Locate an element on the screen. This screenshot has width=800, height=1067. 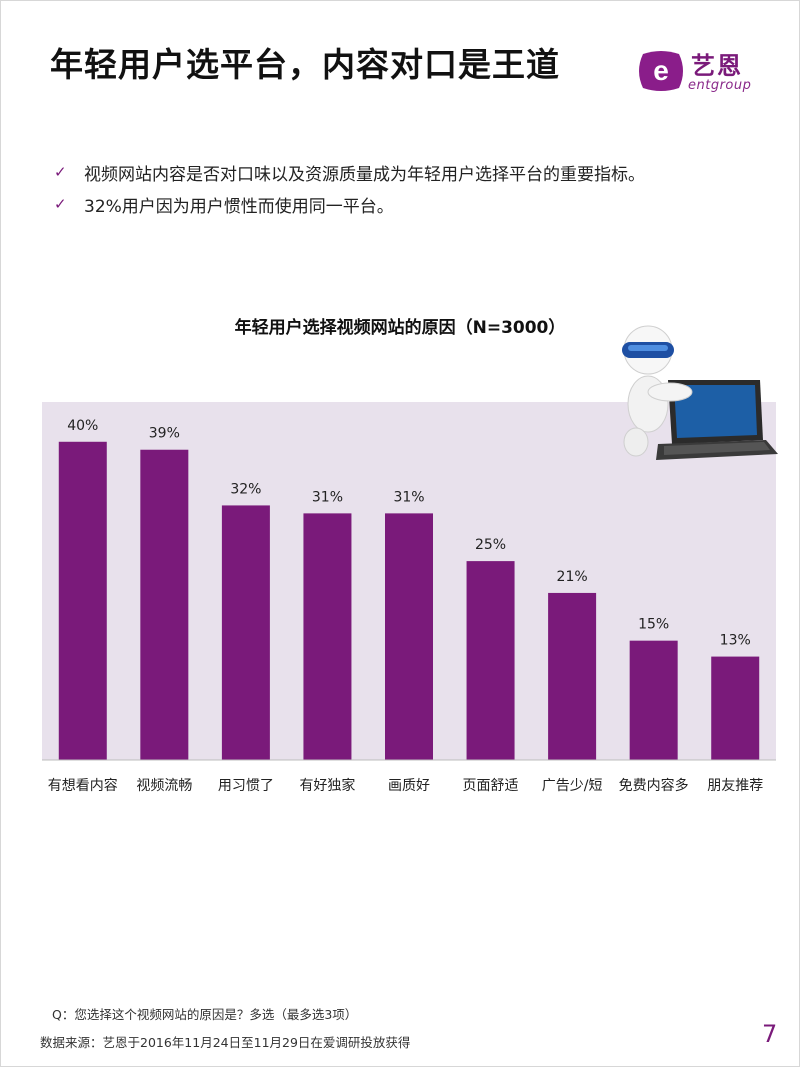
robot-laptop-illustration is located at coordinates (700, 392).